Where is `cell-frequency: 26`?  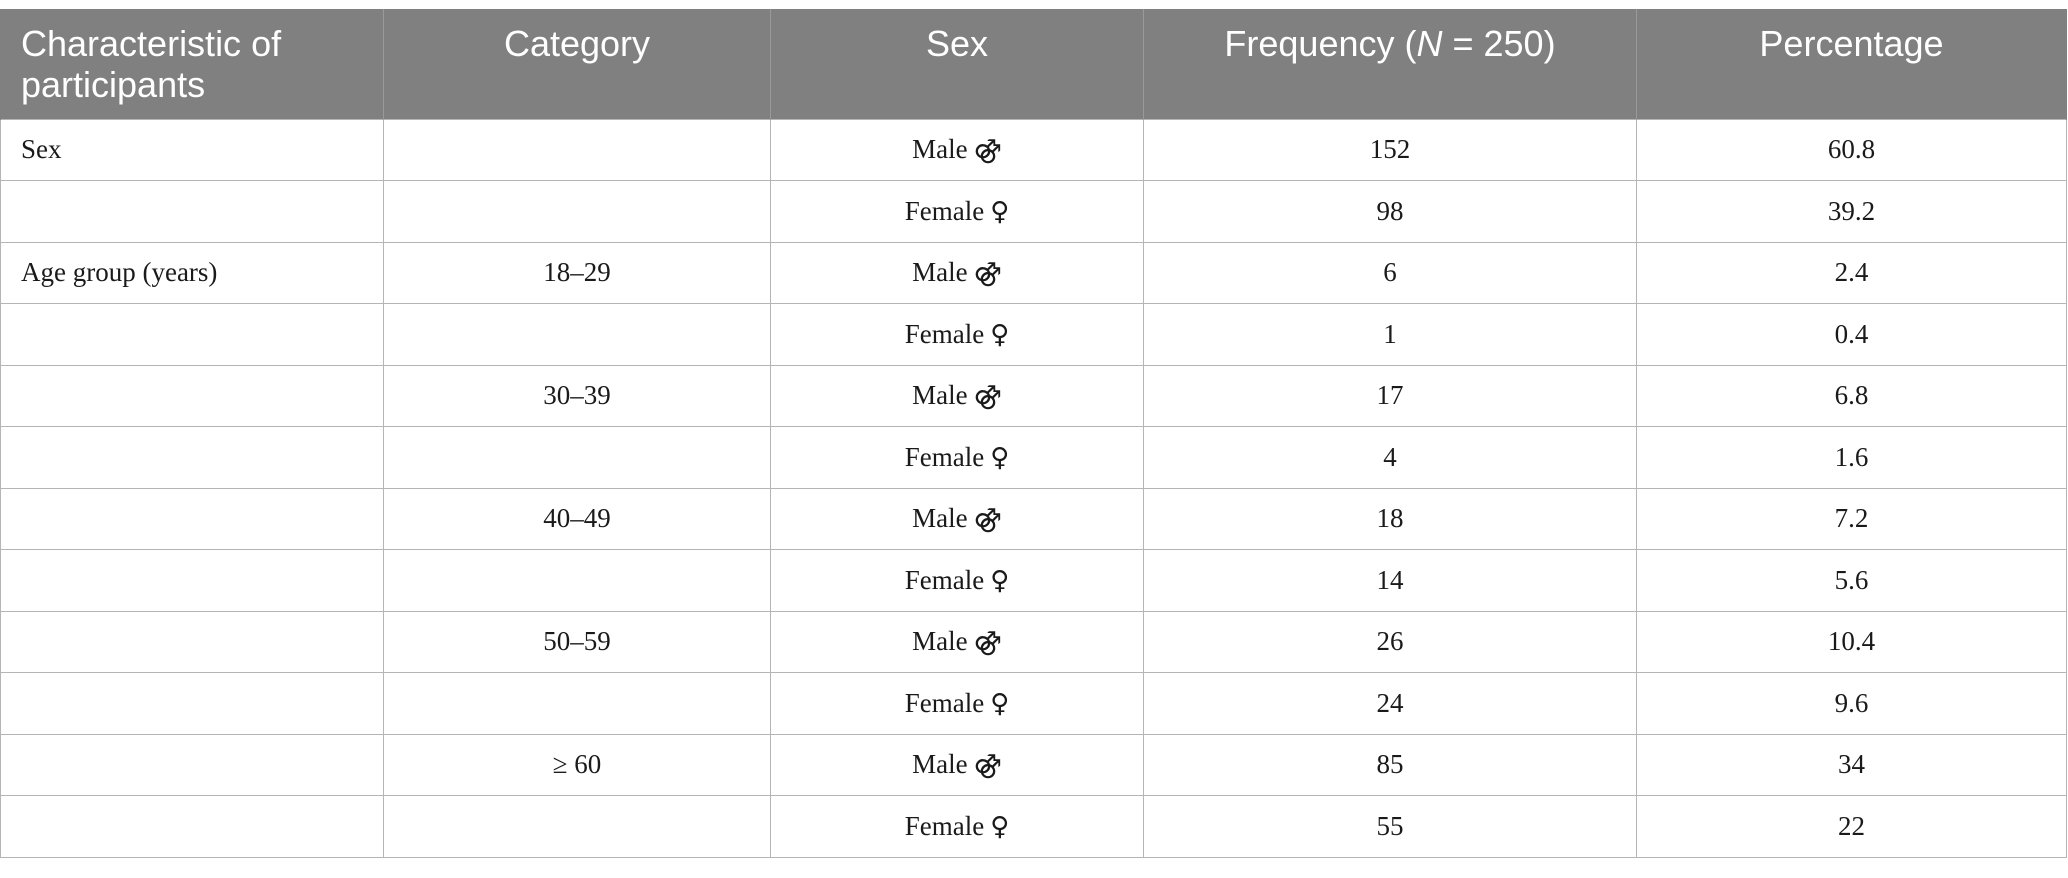 cell-frequency: 26 is located at coordinates (1390, 641).